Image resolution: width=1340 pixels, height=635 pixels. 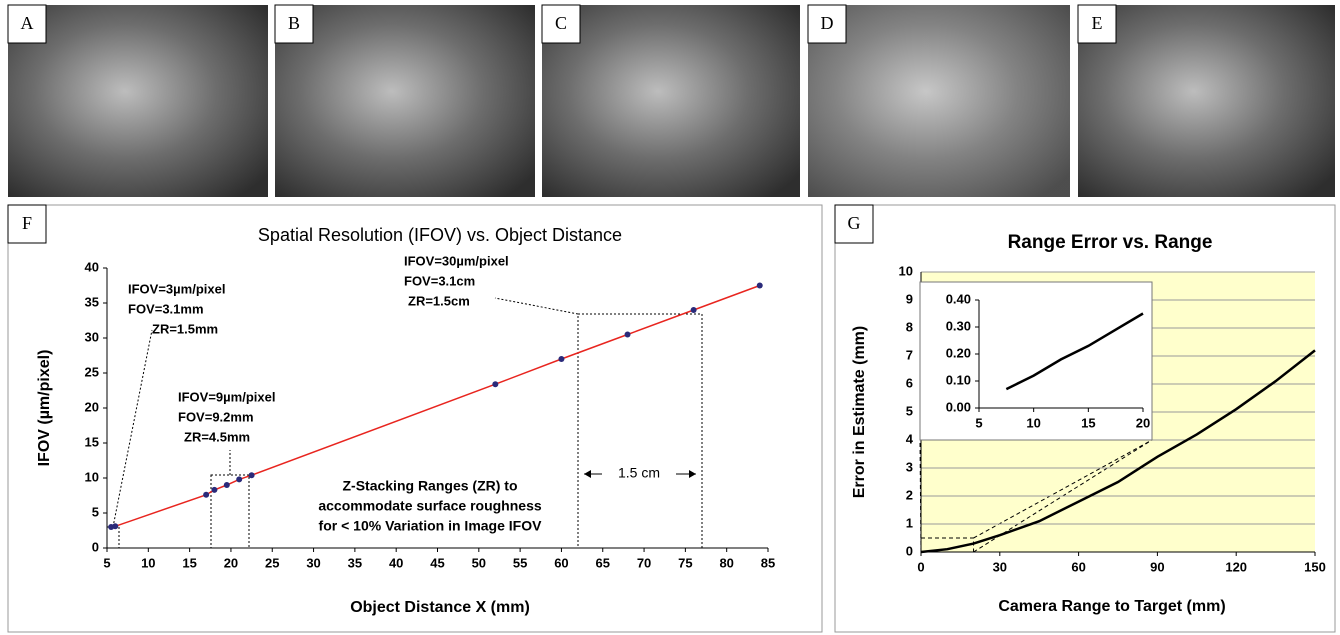 I want to click on y-tick-label: 40, so click(x=92, y=266).